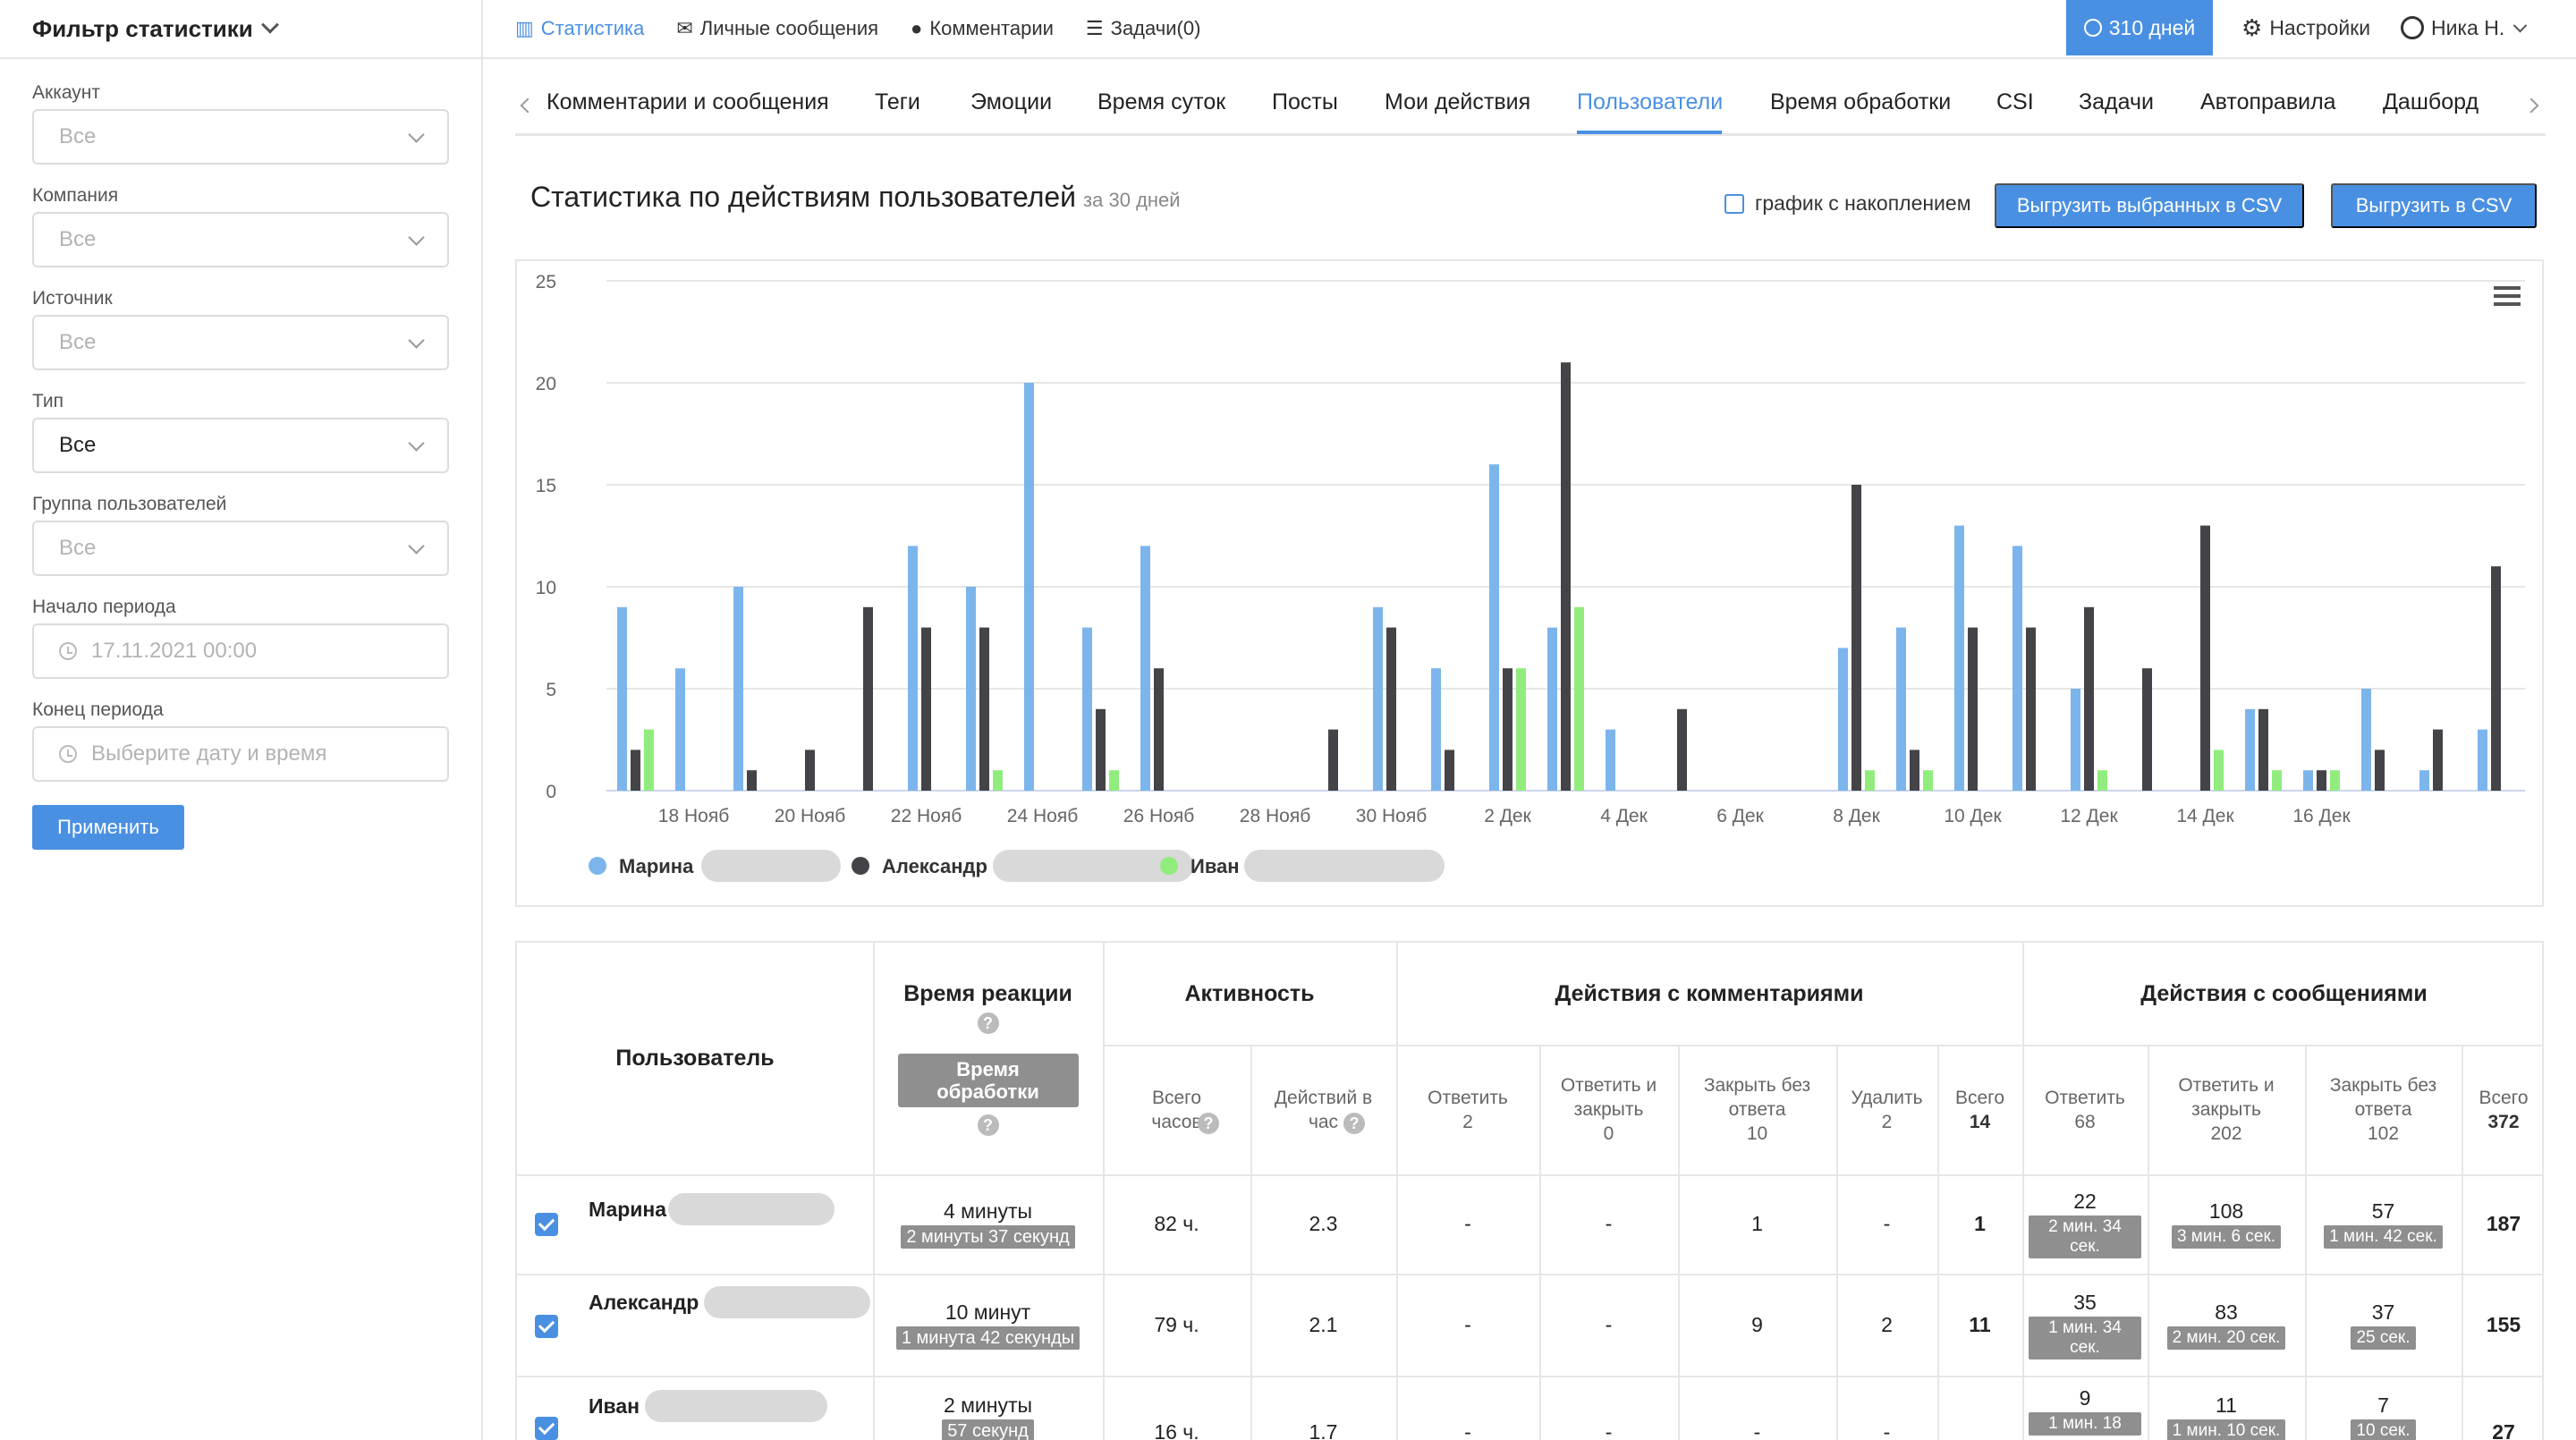 The width and height of the screenshot is (2576, 1440). What do you see at coordinates (240, 30) in the screenshot?
I see `filter-title: Фильтр статистики` at bounding box center [240, 30].